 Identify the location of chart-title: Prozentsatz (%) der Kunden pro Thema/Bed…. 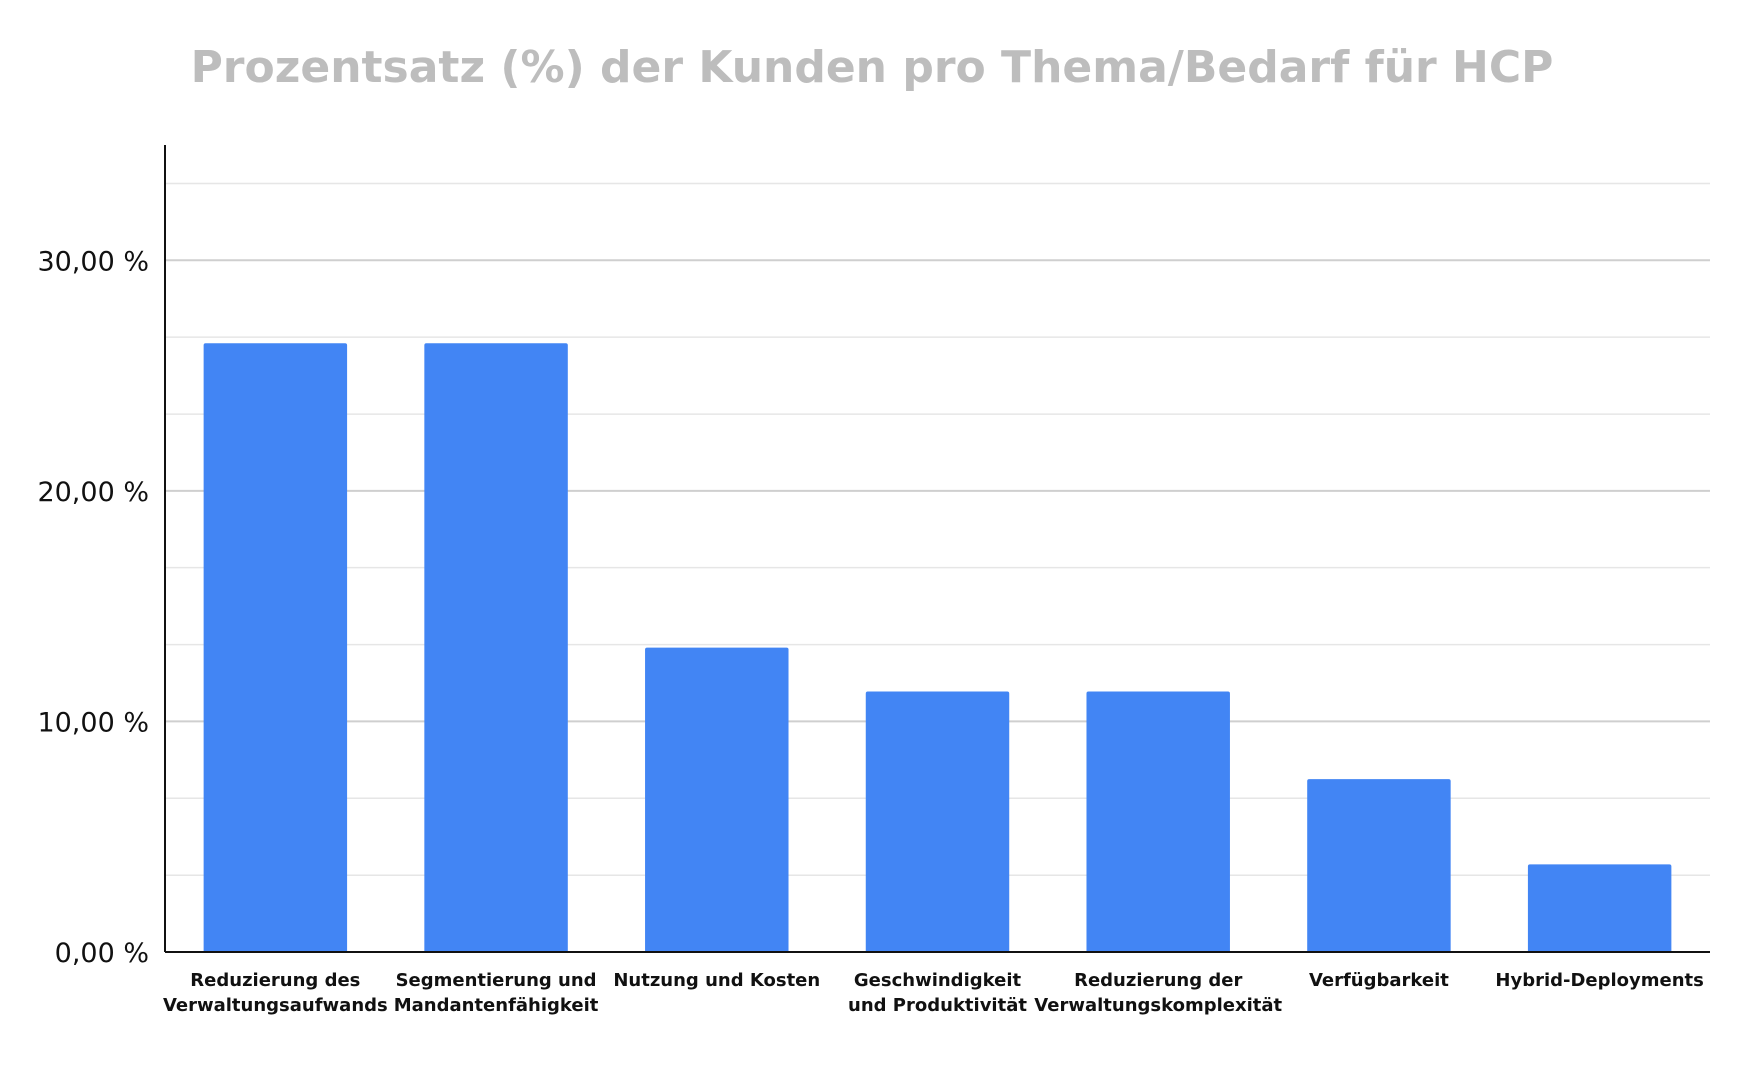
(872, 67).